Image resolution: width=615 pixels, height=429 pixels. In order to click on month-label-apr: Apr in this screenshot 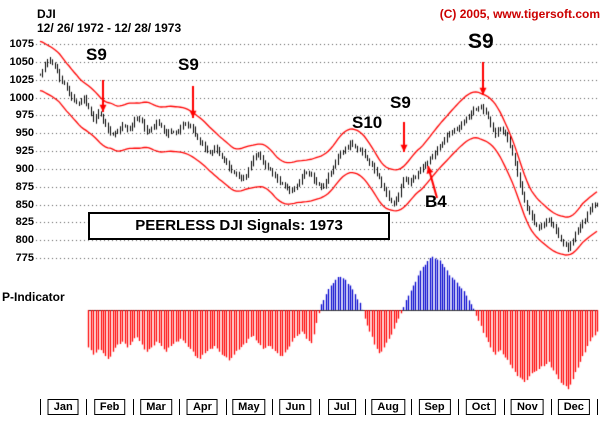, I will do `click(202, 407)`.